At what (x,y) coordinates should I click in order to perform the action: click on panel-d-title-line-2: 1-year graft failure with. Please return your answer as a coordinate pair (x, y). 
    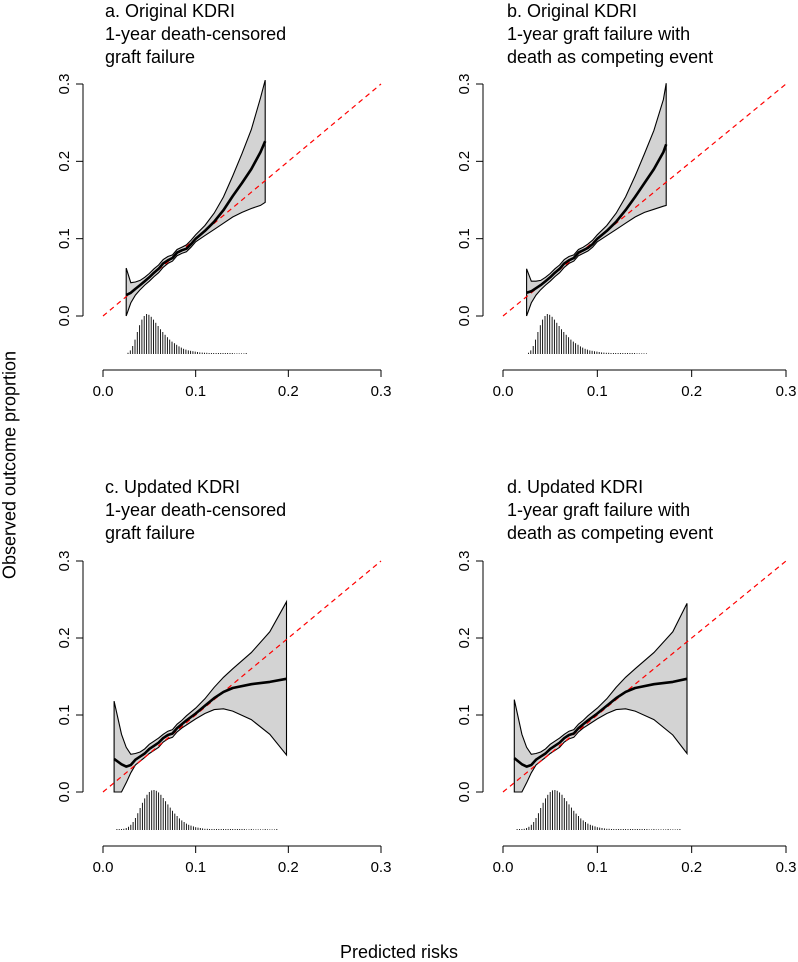
    Looking at the image, I should click on (599, 510).